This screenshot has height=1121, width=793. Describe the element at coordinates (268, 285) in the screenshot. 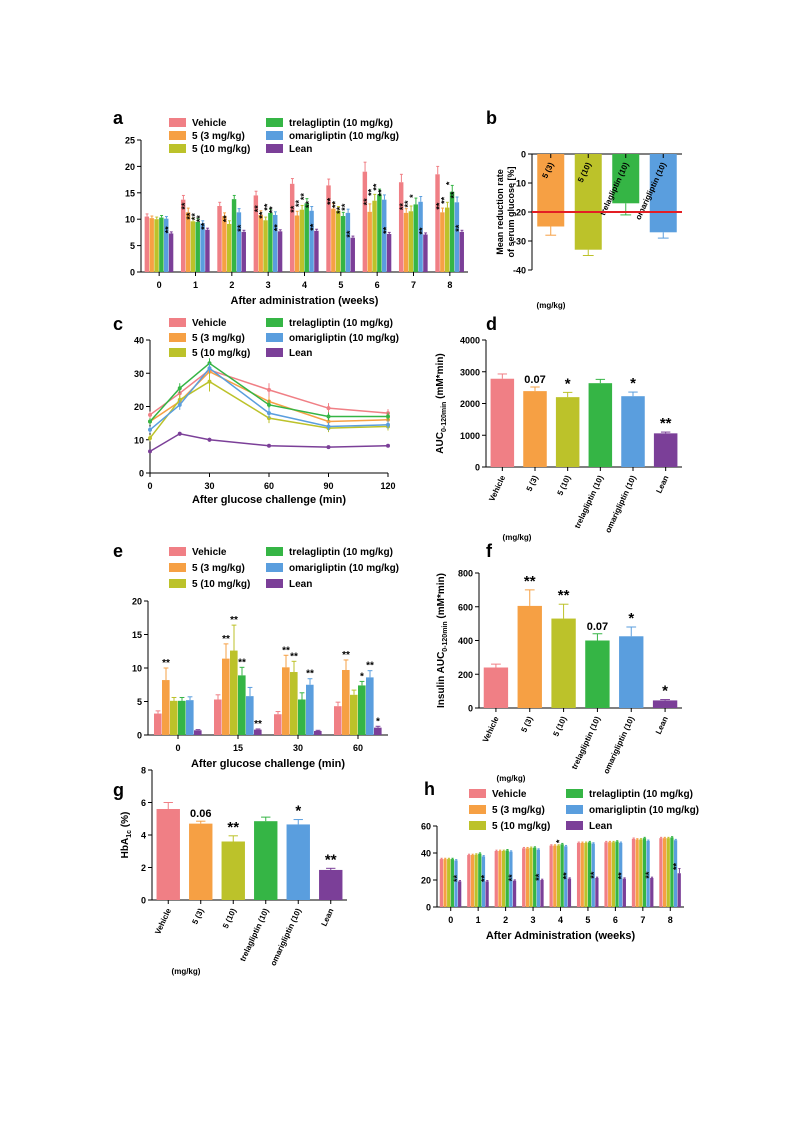

I see `x-tick-label: 3` at that location.